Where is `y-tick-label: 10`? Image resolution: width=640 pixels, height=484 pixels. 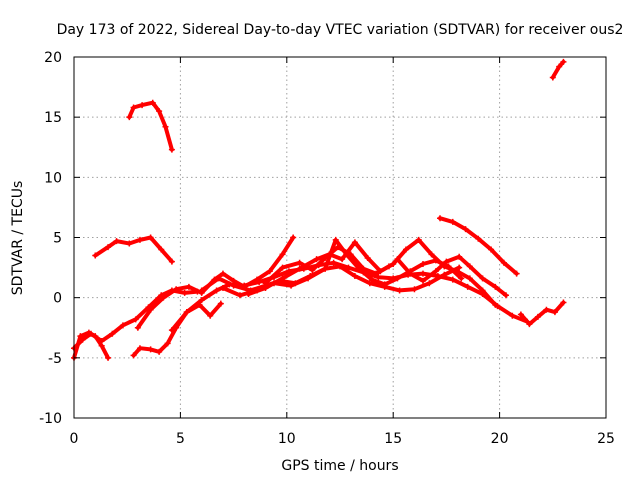
y-tick-label: 10 is located at coordinates (53, 178).